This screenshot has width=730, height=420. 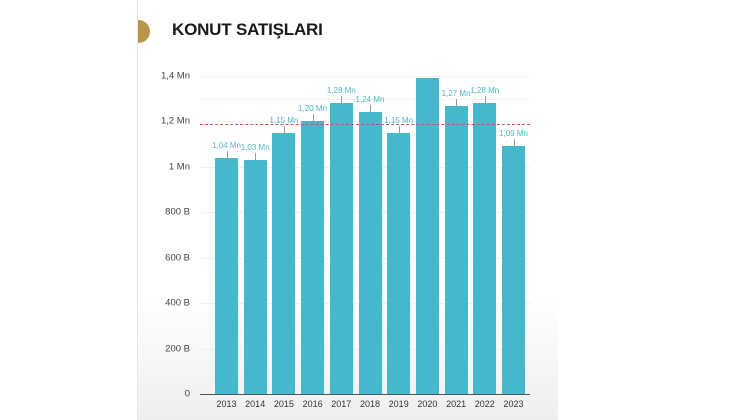 I want to click on bar-2014, so click(x=255, y=277).